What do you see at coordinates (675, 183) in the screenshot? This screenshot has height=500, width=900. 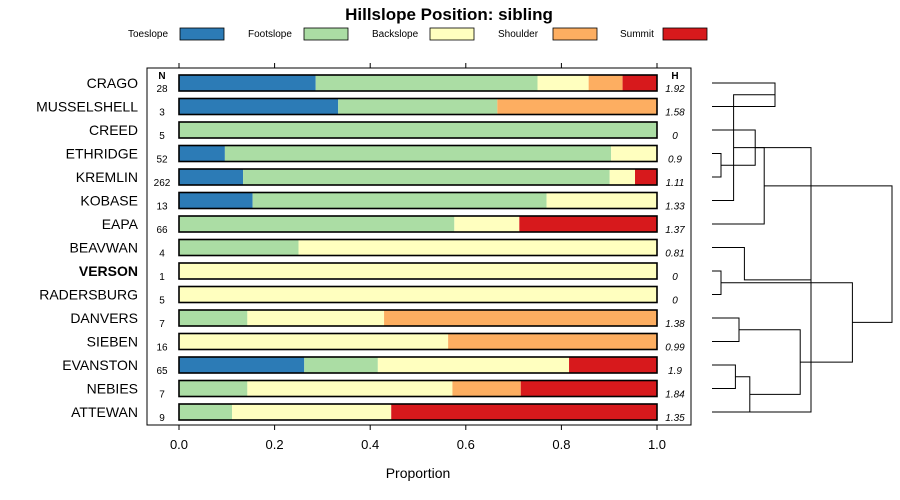 I see `h-value: 1.11` at bounding box center [675, 183].